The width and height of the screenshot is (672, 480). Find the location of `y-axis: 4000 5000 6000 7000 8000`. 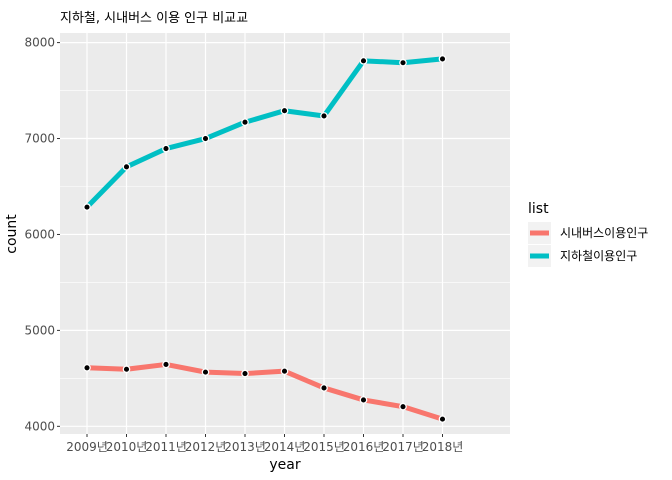

y-axis: 4000 5000 6000 7000 8000 is located at coordinates (42, 234).